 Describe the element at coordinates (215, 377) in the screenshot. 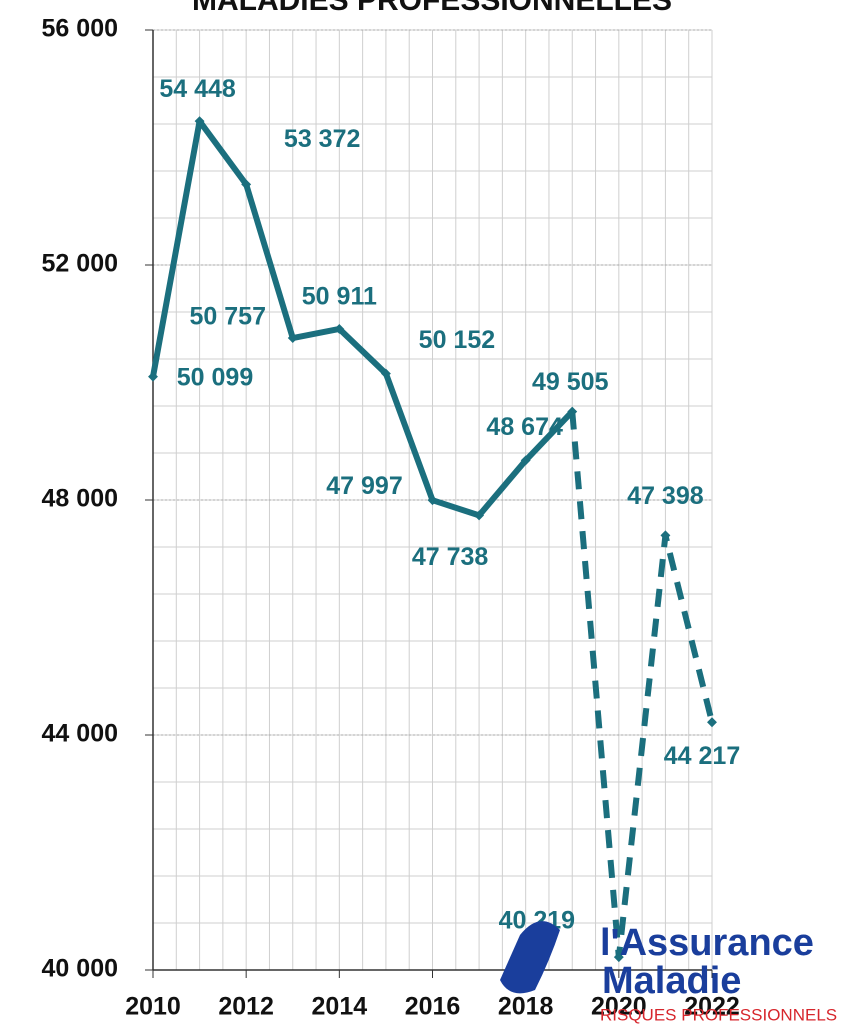

I see `data-label: 50 099` at that location.